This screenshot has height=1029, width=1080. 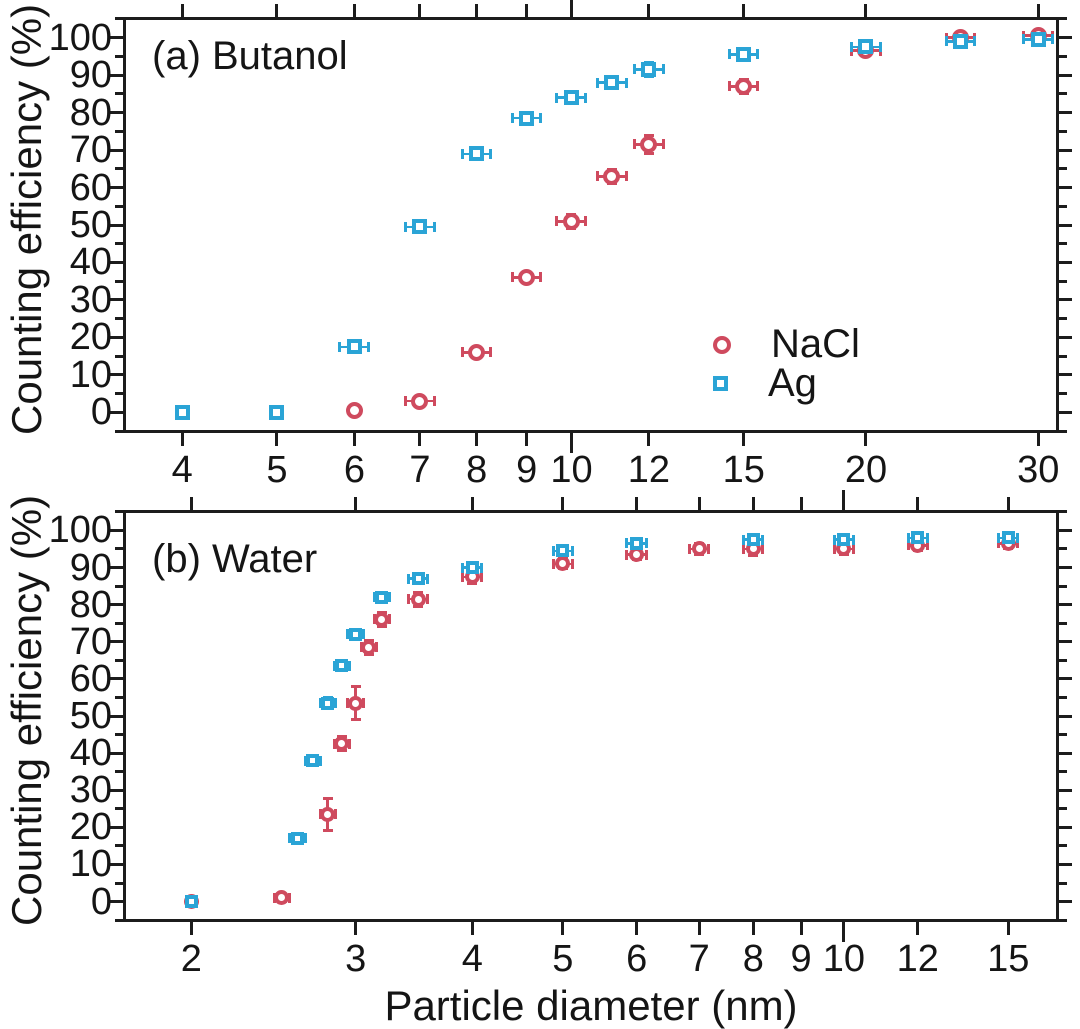 I want to click on panel-a-label: (a) Butanol, so click(x=250, y=56).